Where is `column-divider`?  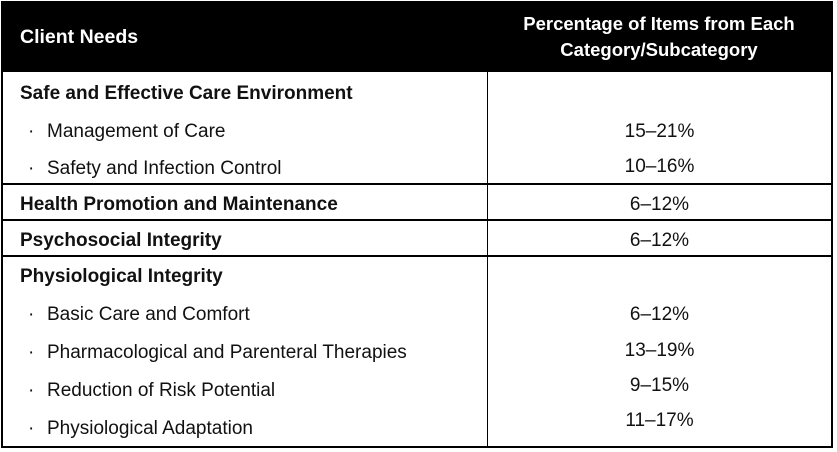
column-divider is located at coordinates (487, 224).